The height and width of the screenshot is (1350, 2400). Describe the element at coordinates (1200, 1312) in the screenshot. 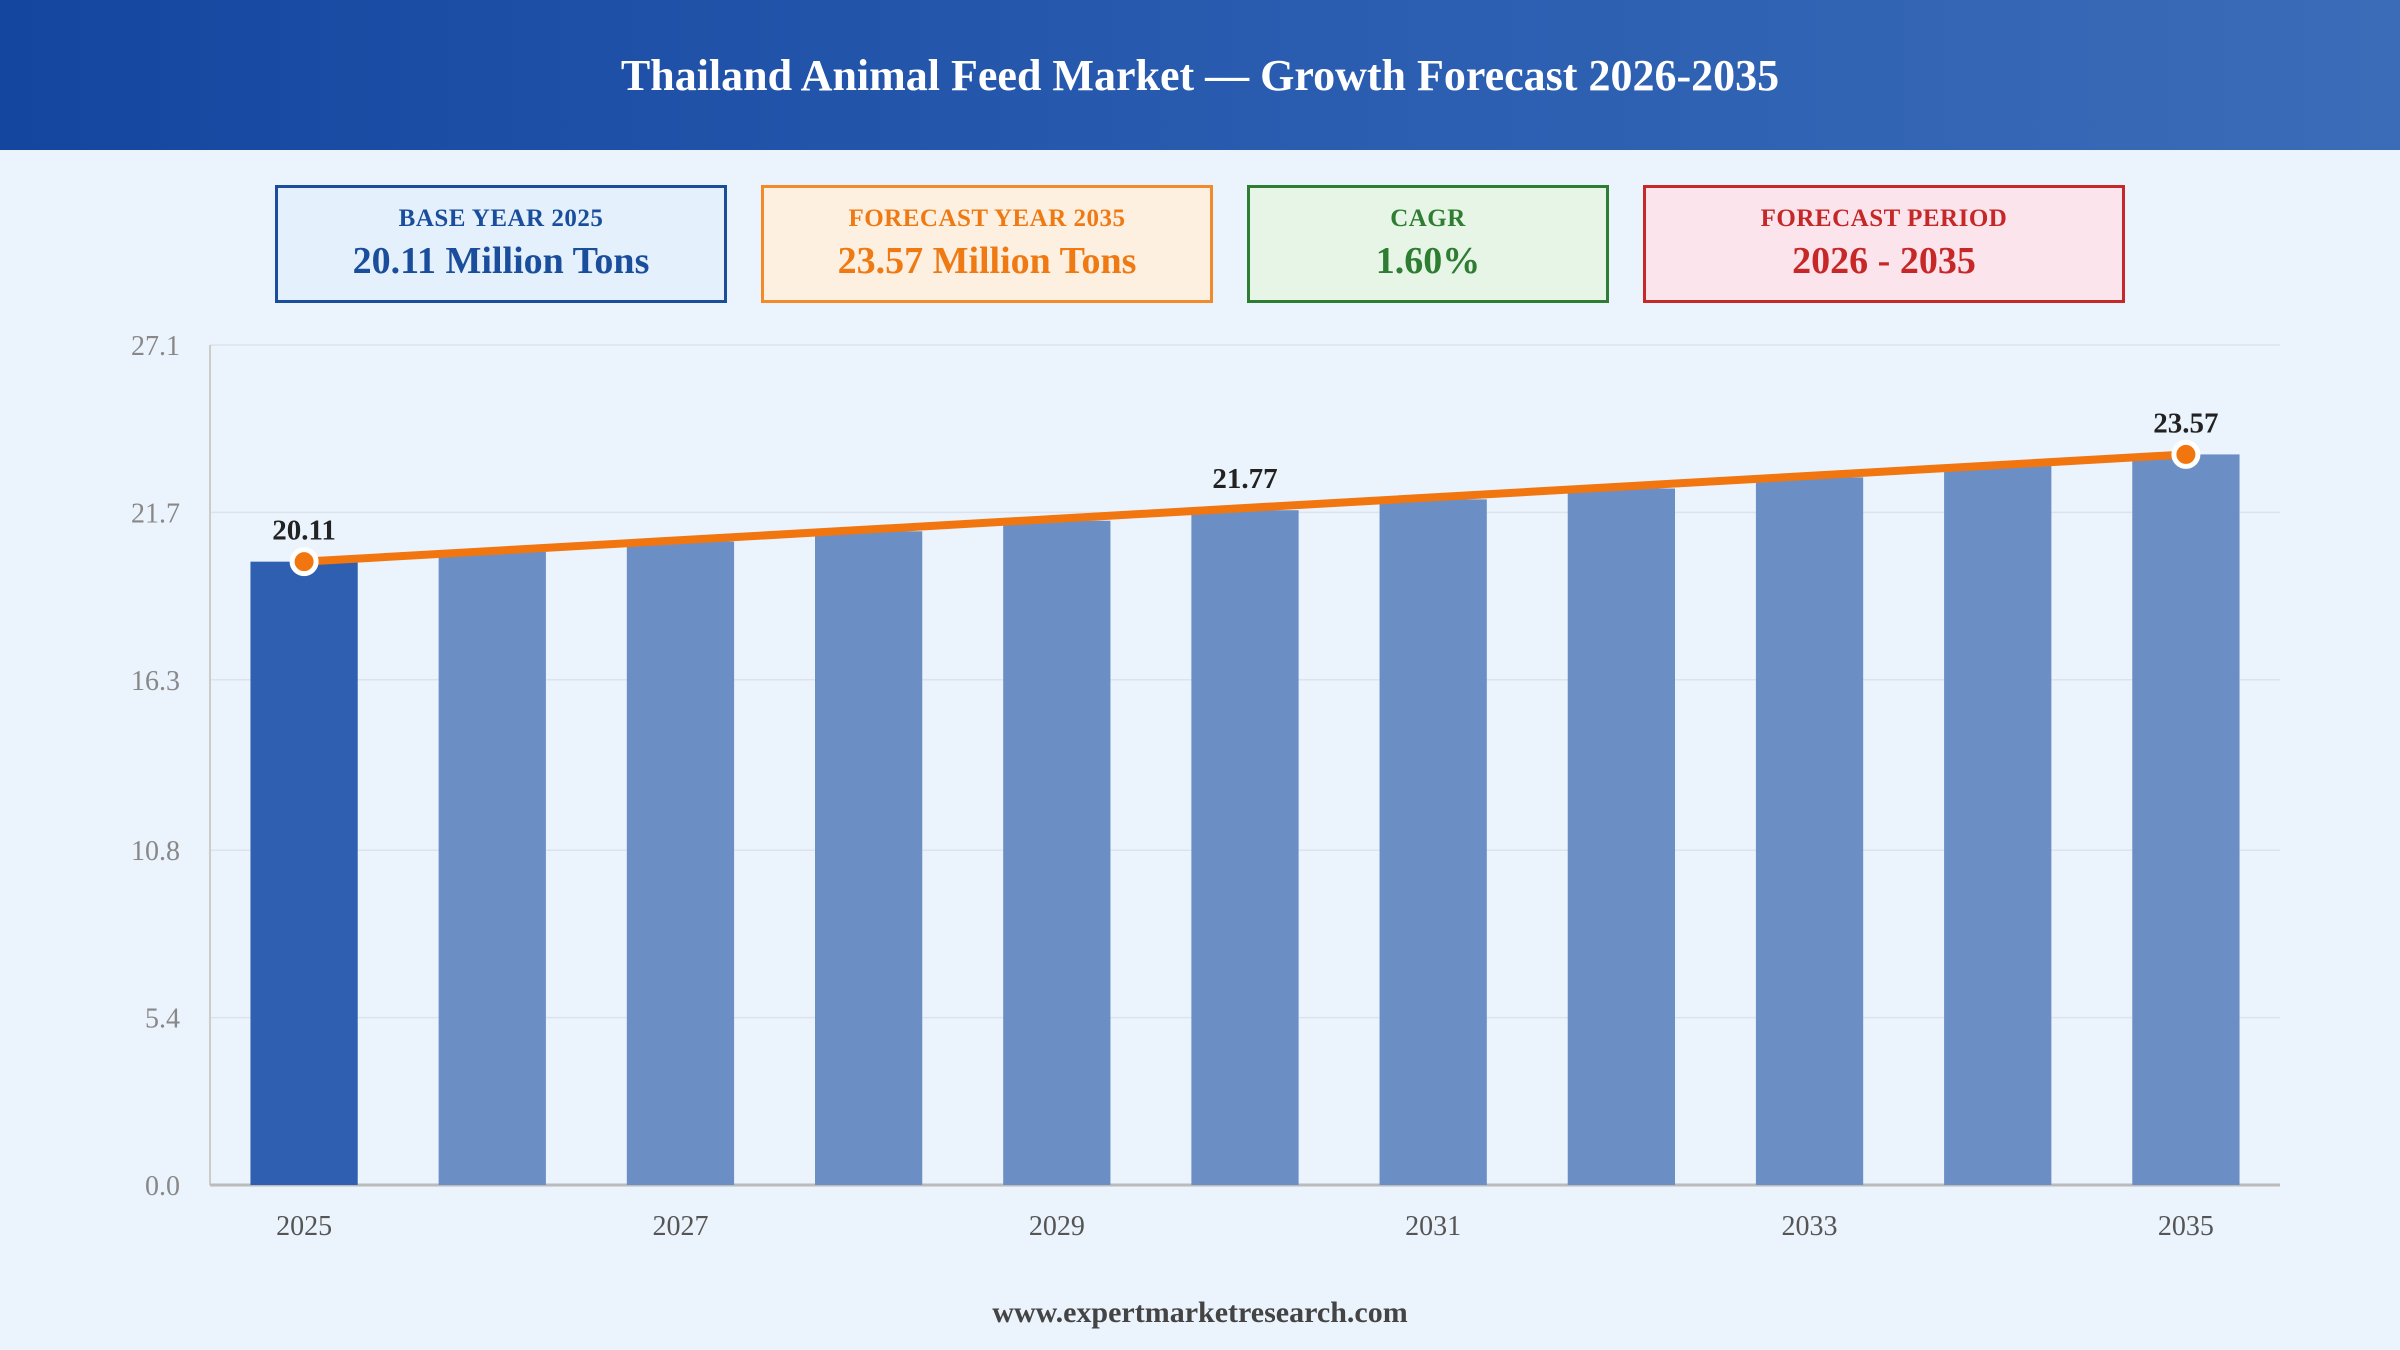

I see `footer-website: www.expertmarketresearch.com` at that location.